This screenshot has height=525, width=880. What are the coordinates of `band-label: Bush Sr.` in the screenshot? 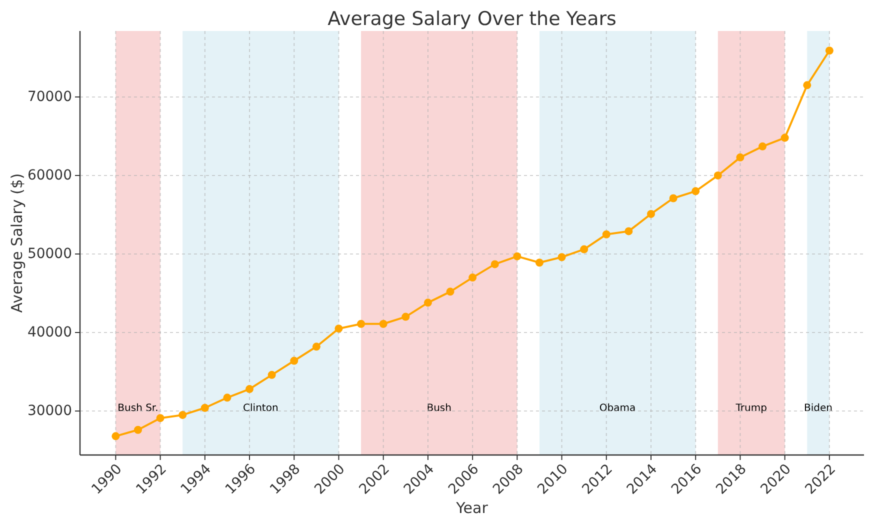 It's located at (138, 408).